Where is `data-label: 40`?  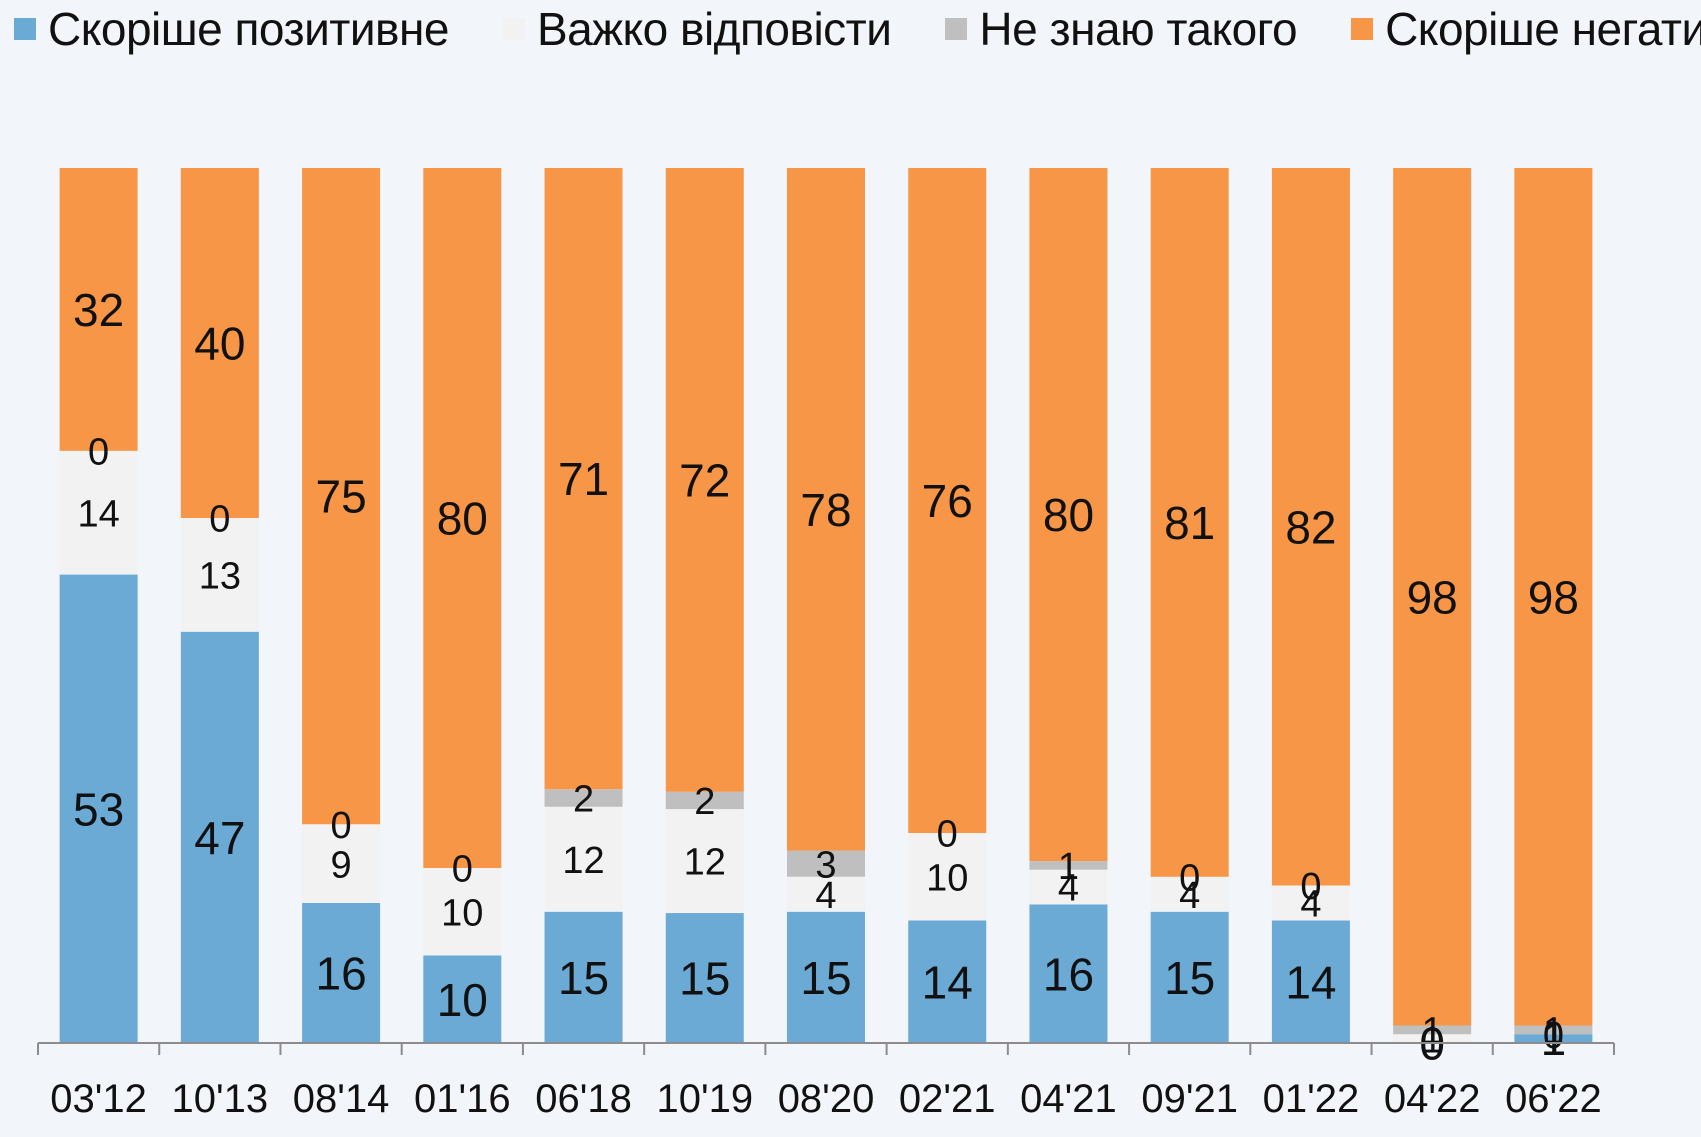 data-label: 40 is located at coordinates (219, 344).